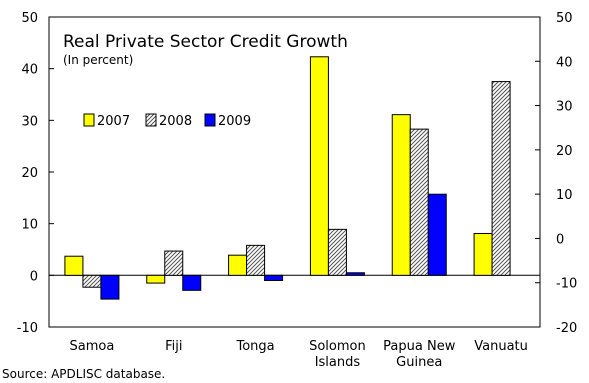 The image size is (589, 383). What do you see at coordinates (419, 354) in the screenshot?
I see `category-label: Papua New Guinea` at bounding box center [419, 354].